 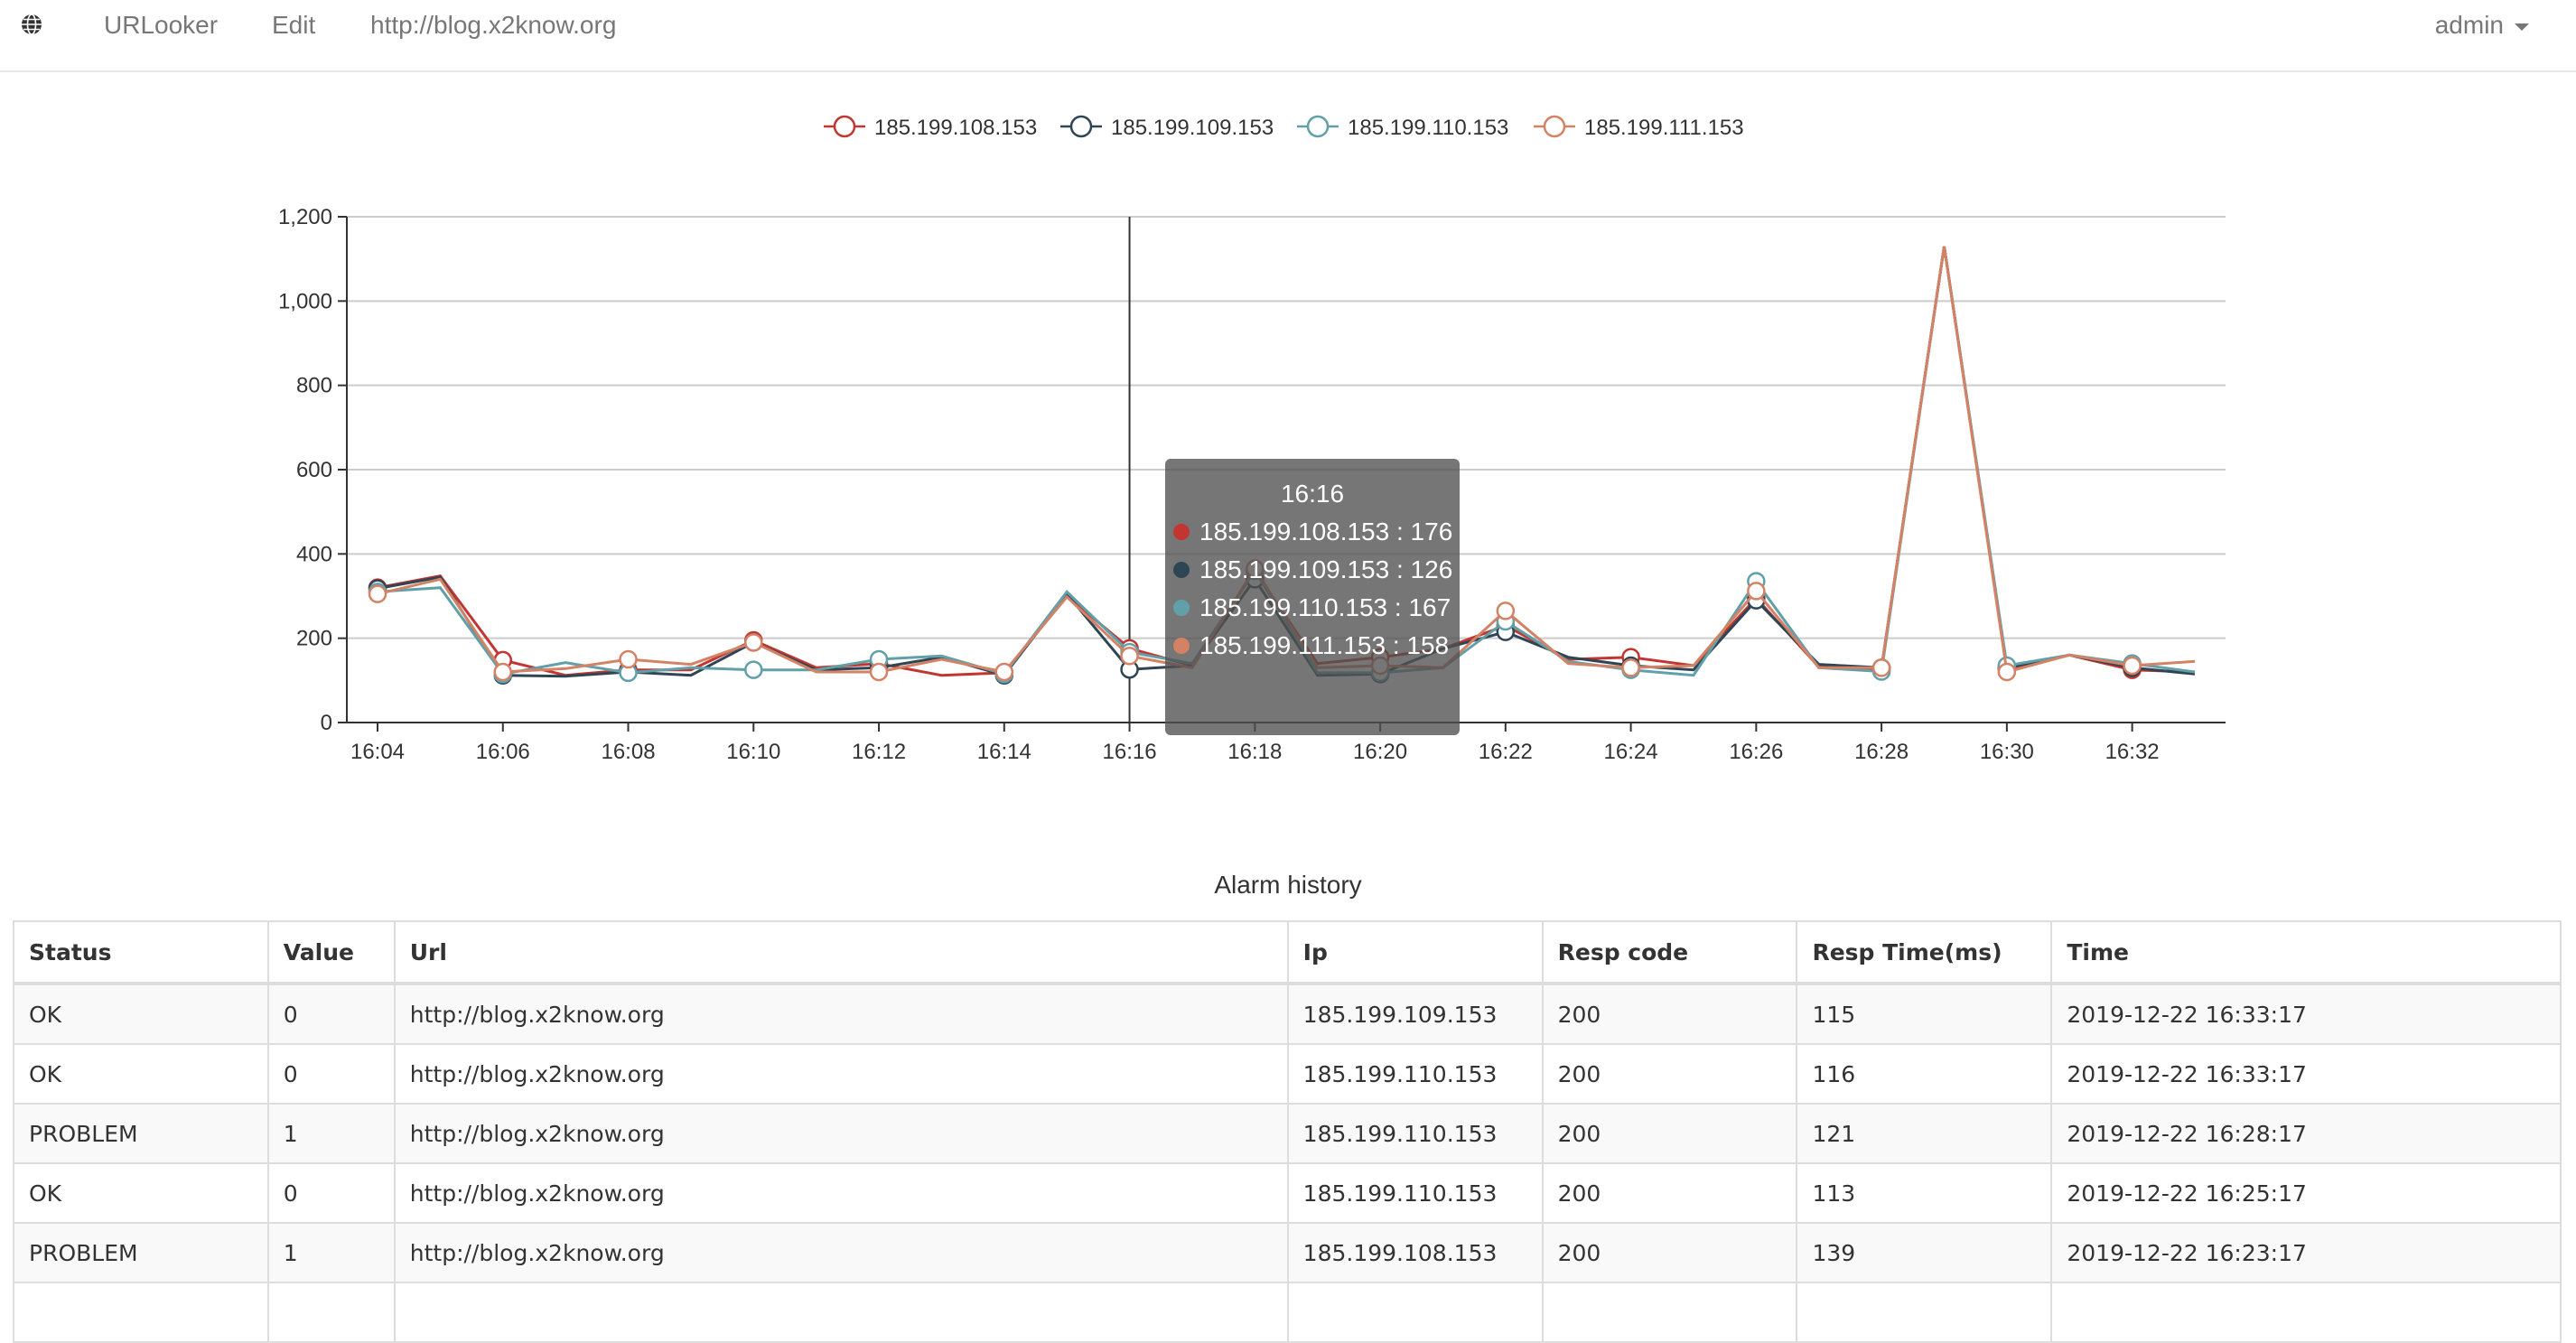 I want to click on cell-url, so click(x=841, y=1312).